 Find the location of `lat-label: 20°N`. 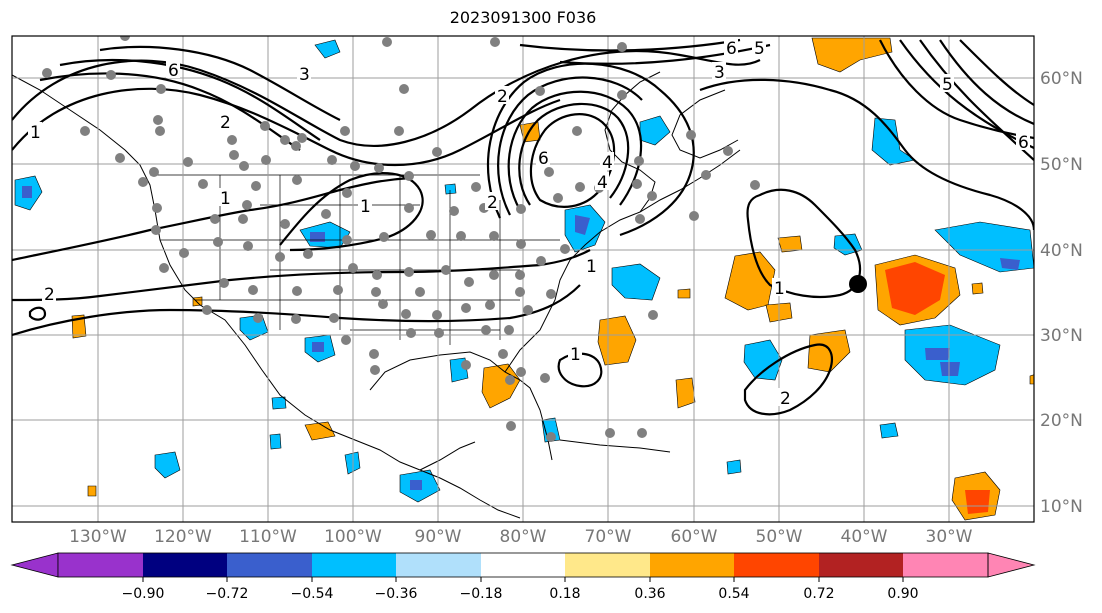

lat-label: 20°N is located at coordinates (1061, 421).